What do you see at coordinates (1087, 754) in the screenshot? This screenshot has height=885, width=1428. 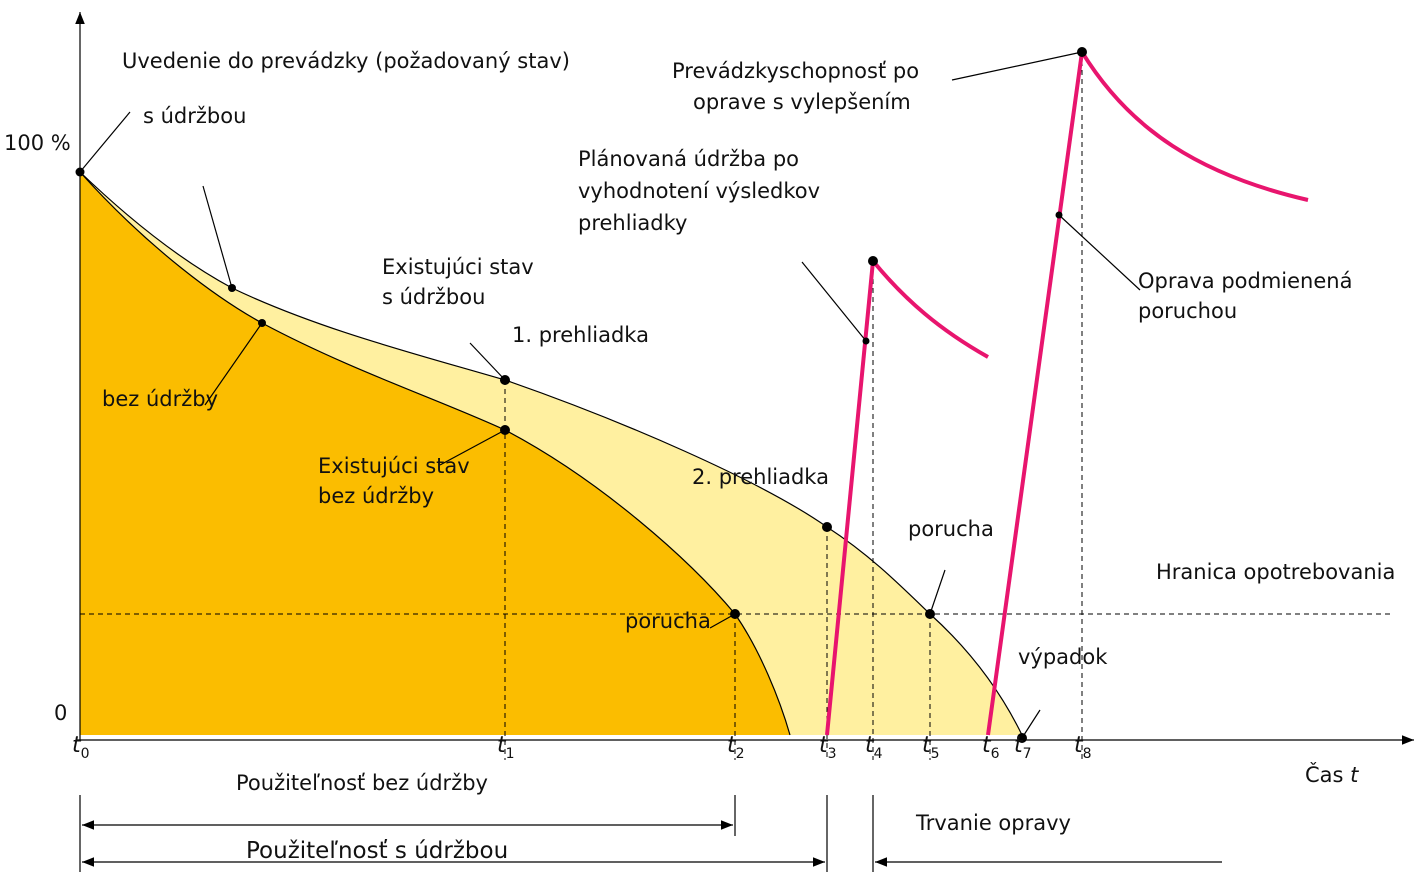 I see `tick-index: 8` at bounding box center [1087, 754].